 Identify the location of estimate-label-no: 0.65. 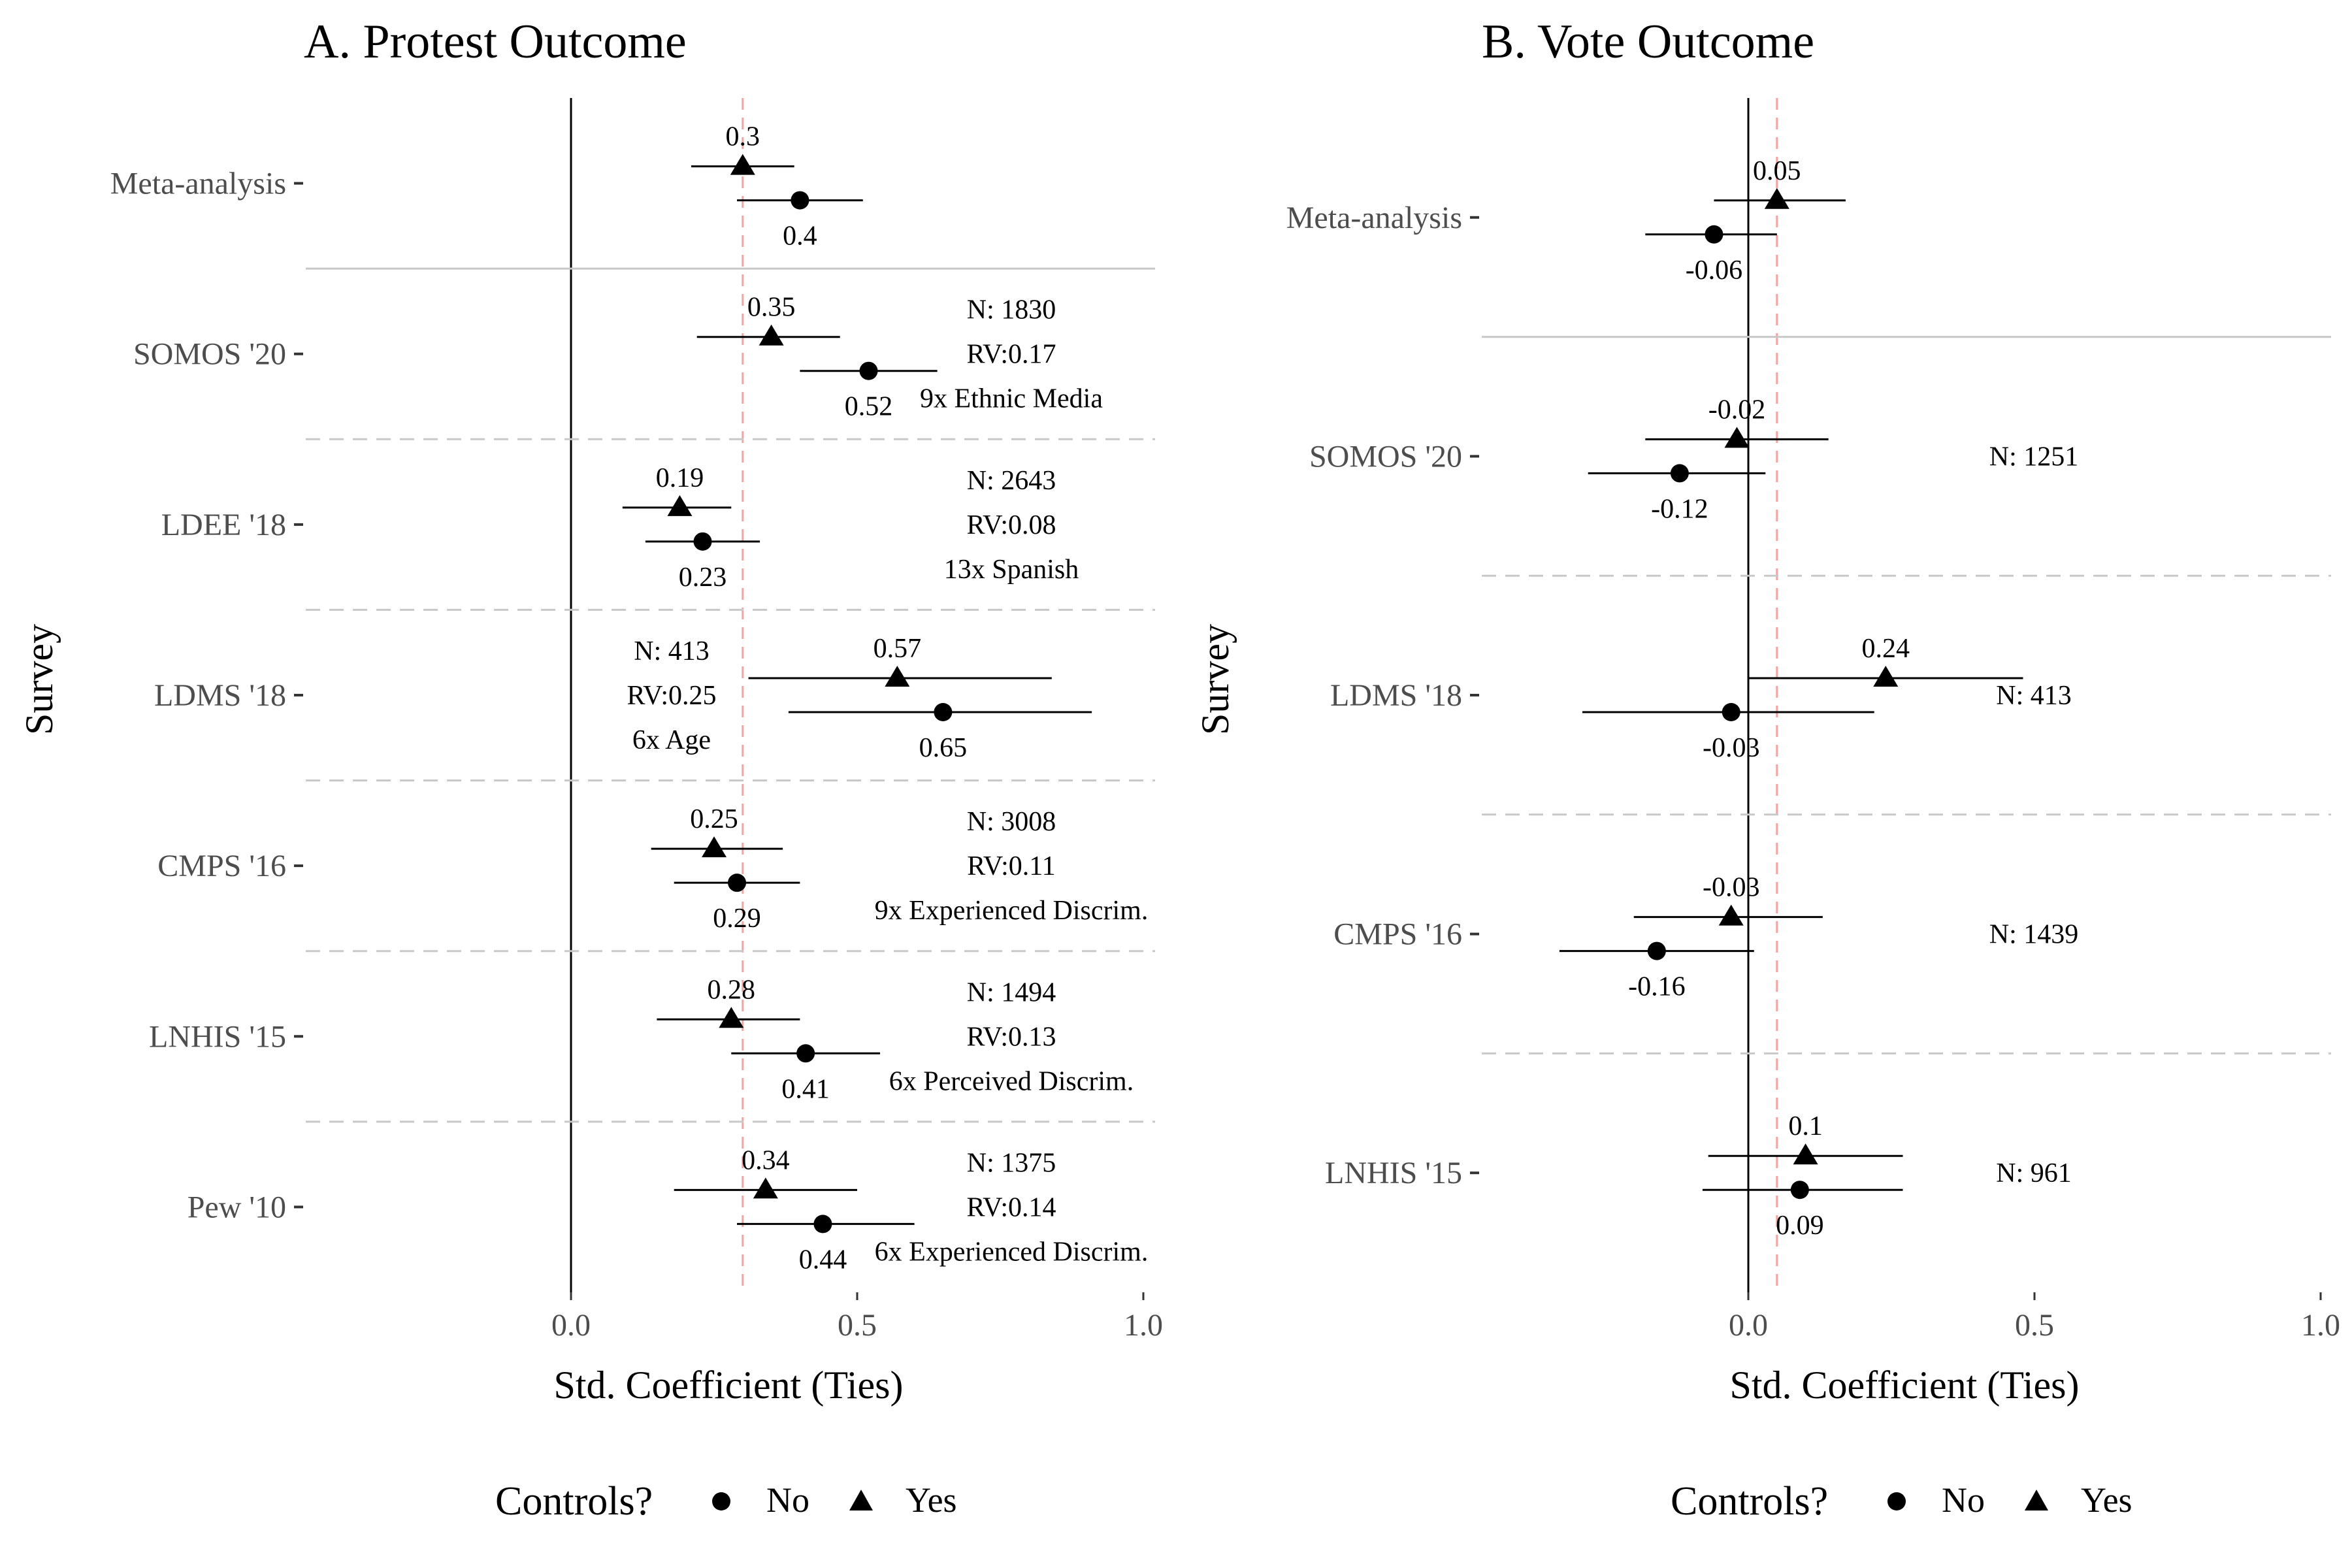
(943, 748).